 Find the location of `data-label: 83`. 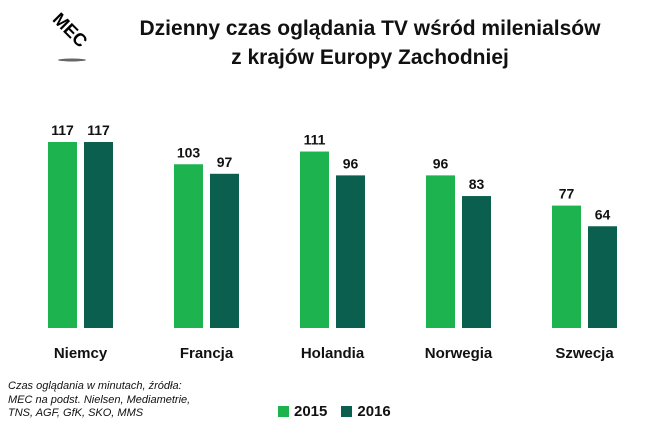

data-label: 83 is located at coordinates (477, 184).